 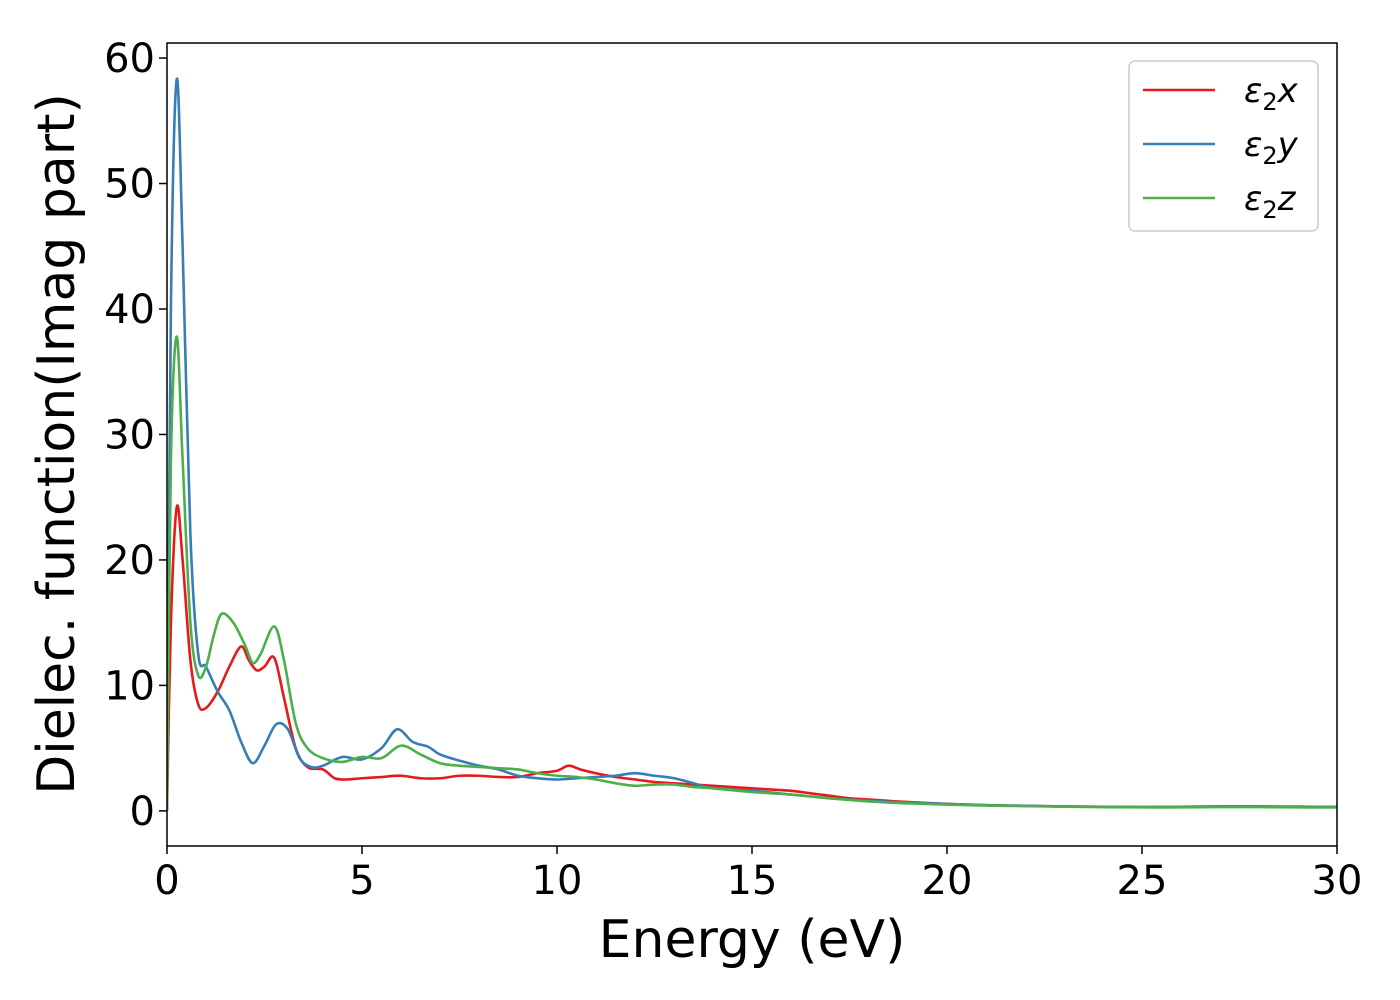 I want to click on x-tick-label: 15, so click(x=752, y=881).